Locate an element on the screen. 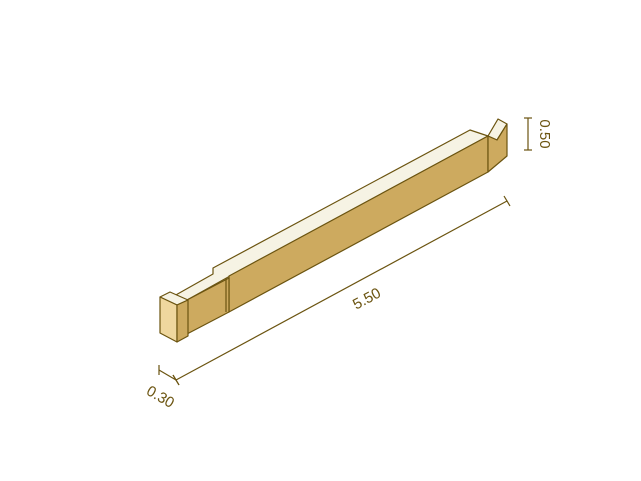 This screenshot has height=481, width=641. height-dimension-label: 0.50 is located at coordinates (544, 133).